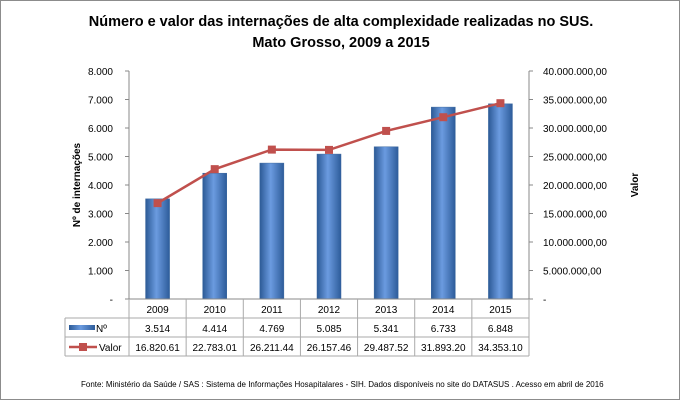  What do you see at coordinates (100, 186) in the screenshot?
I see `y-tick-label: 4.000` at bounding box center [100, 186].